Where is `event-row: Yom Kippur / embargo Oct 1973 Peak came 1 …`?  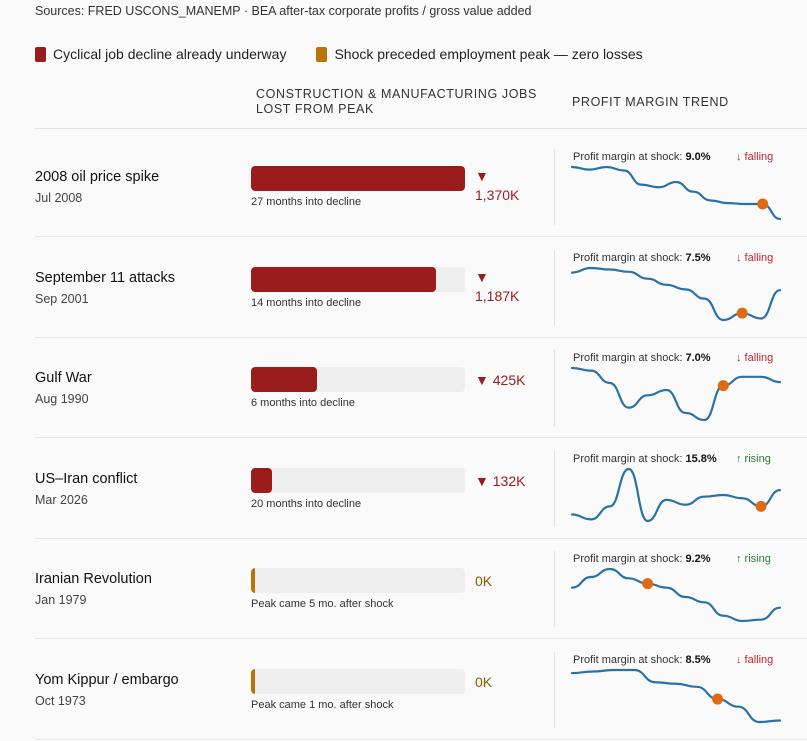 event-row: Yom Kippur / embargo Oct 1973 Peak came 1 … is located at coordinates (421, 690).